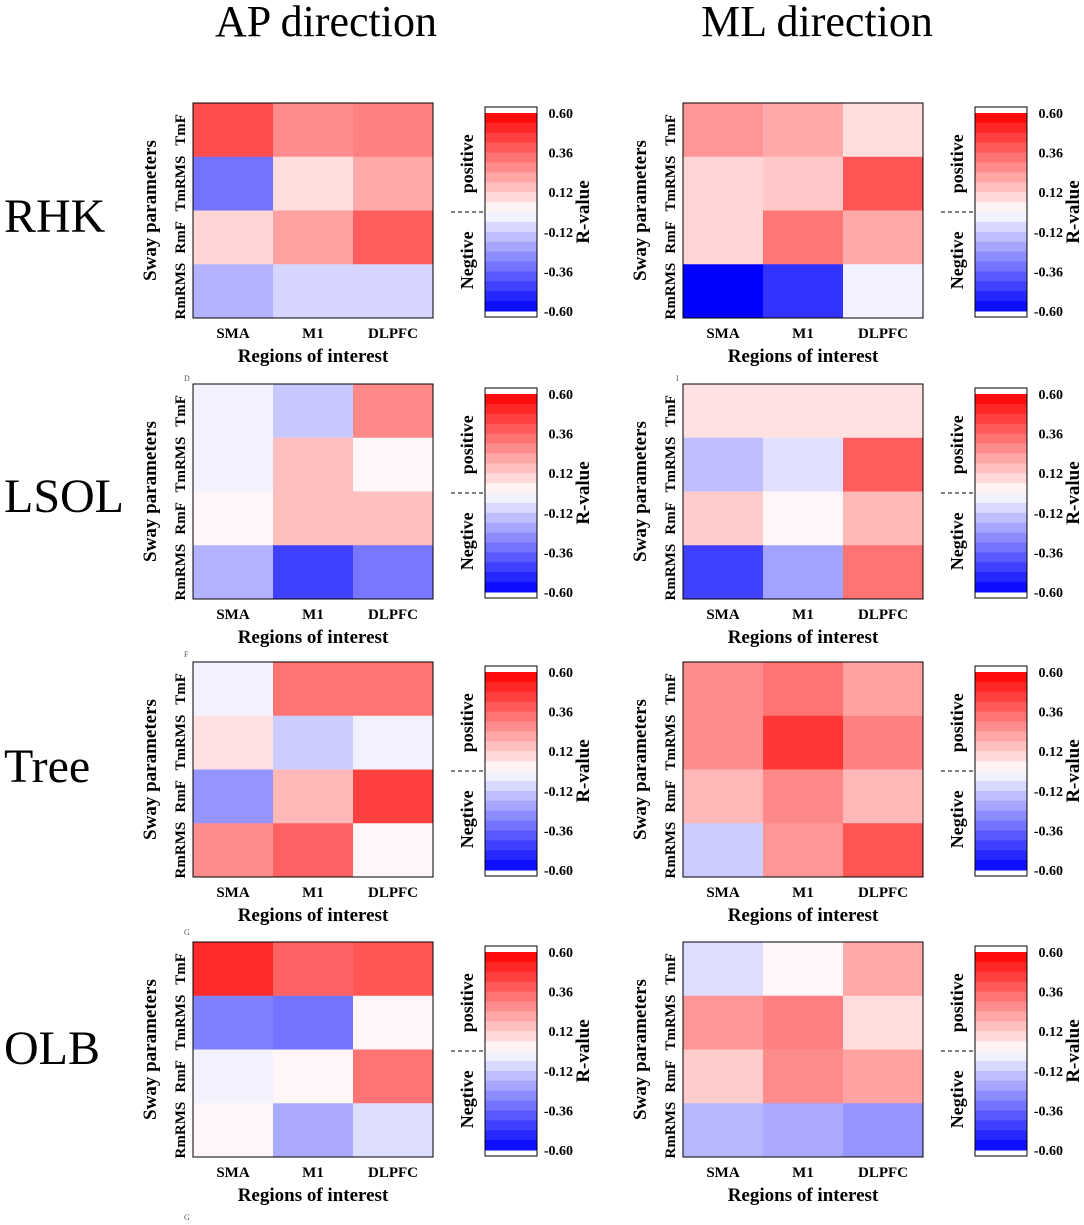 Image resolution: width=1084 pixels, height=1225 pixels. Describe the element at coordinates (803, 210) in the screenshot. I see `heatmap-frame` at that location.